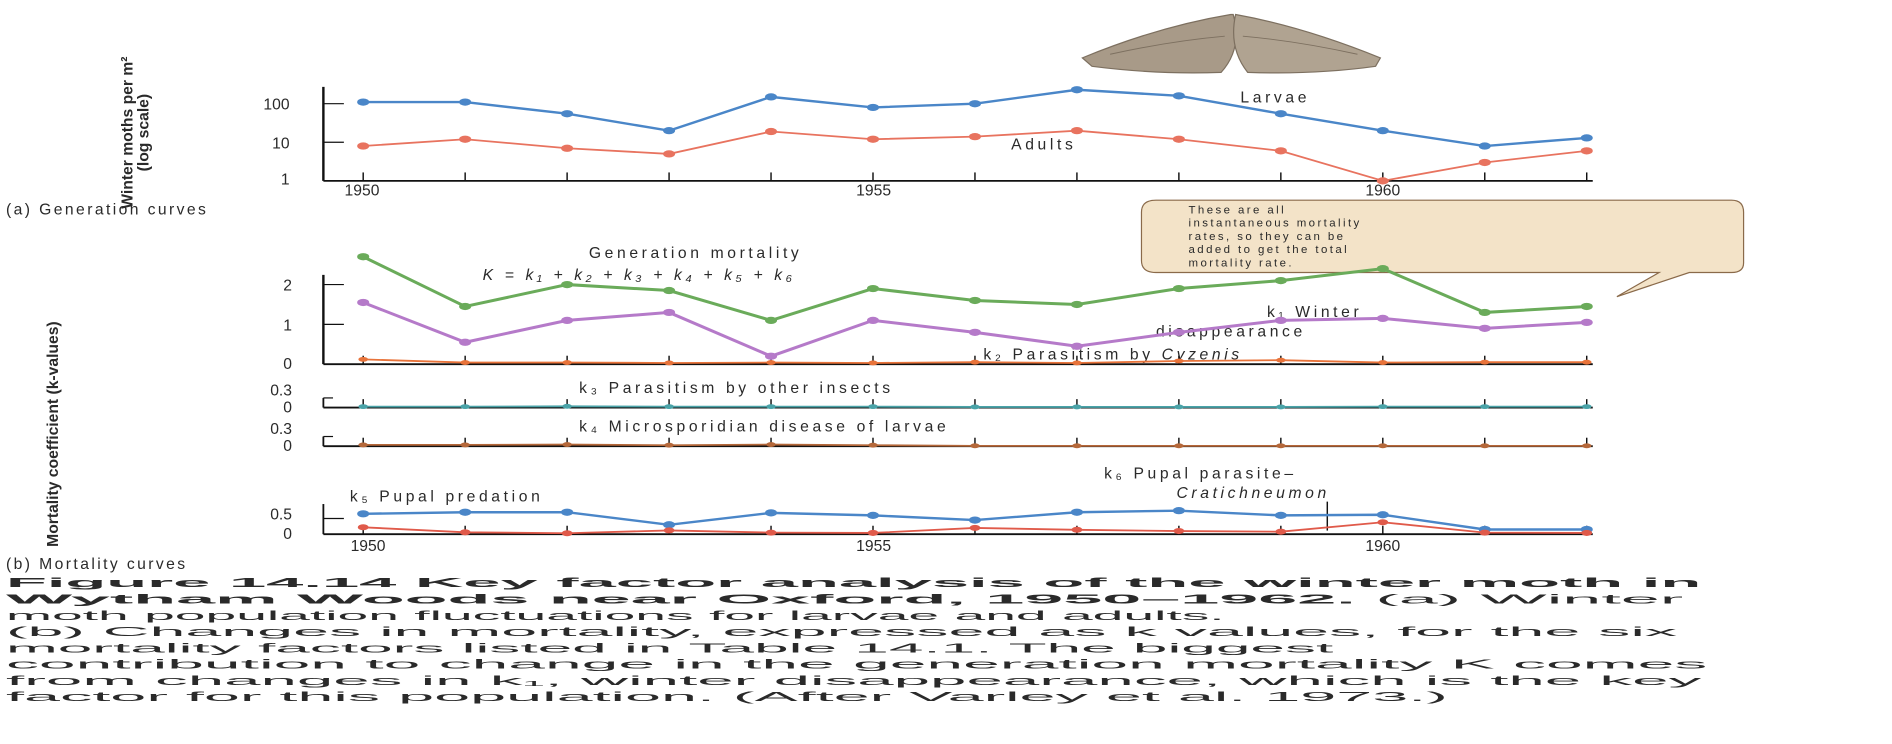  I want to click on callout-line-5: mortality rate., so click(1242, 263).